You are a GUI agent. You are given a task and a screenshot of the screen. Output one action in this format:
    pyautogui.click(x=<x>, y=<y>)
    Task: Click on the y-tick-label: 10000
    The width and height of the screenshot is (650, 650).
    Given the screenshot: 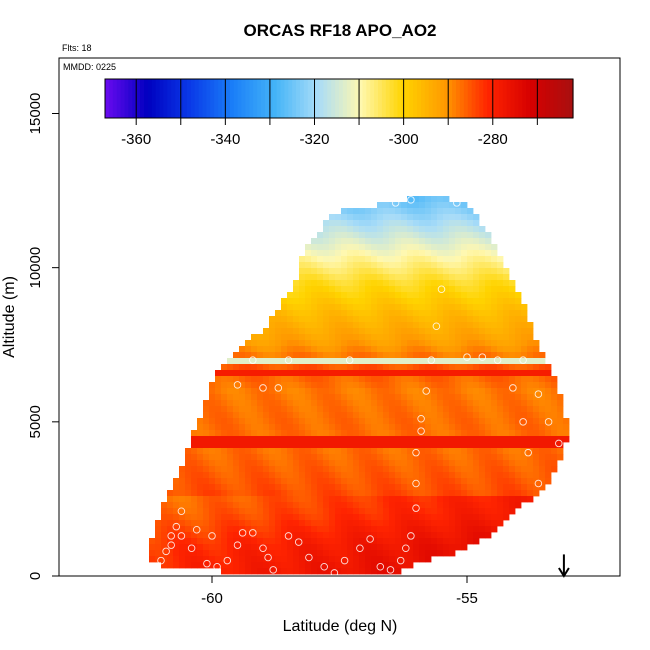 What is the action you would take?
    pyautogui.click(x=35, y=268)
    